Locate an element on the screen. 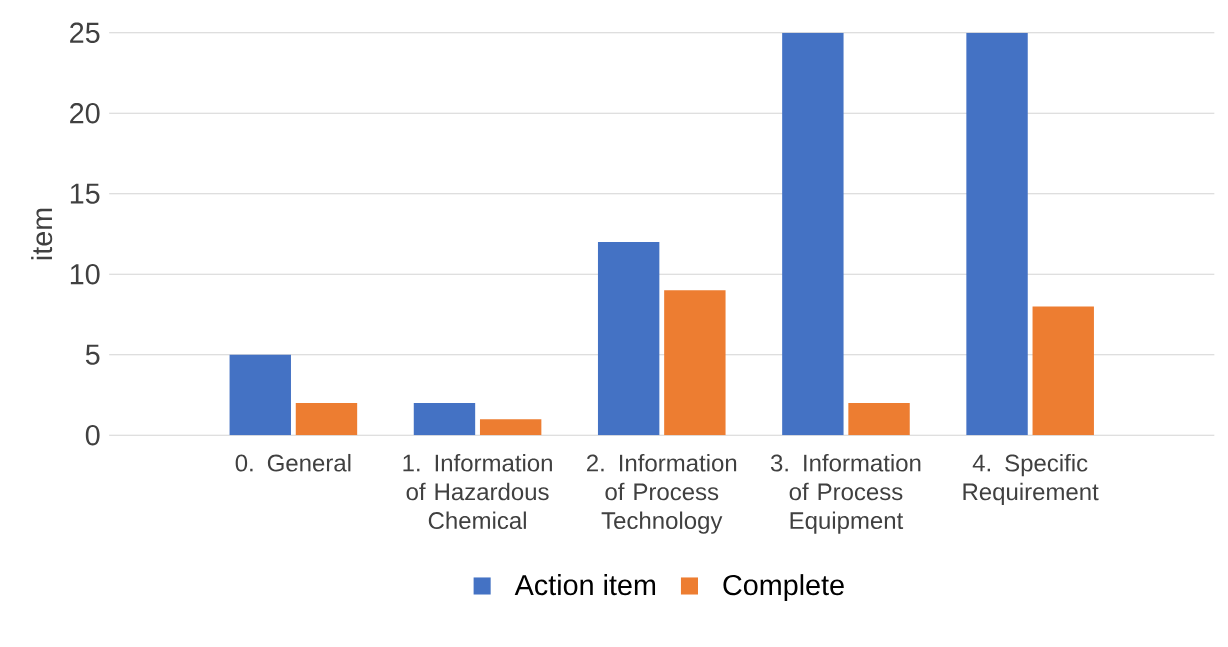 The image size is (1228, 647). y-tick-label: 5 is located at coordinates (92, 354).